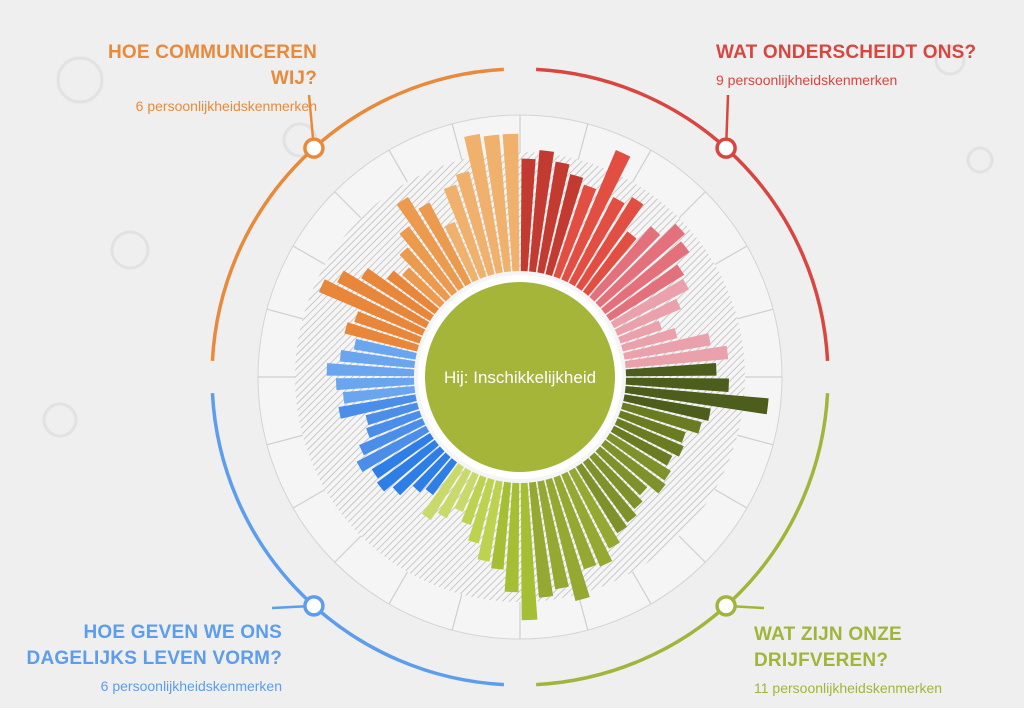 Image resolution: width=1024 pixels, height=708 pixels. Describe the element at coordinates (807, 80) in the screenshot. I see `quadrant-subtitle: 9 persoonlijkheidskenmerken` at that location.